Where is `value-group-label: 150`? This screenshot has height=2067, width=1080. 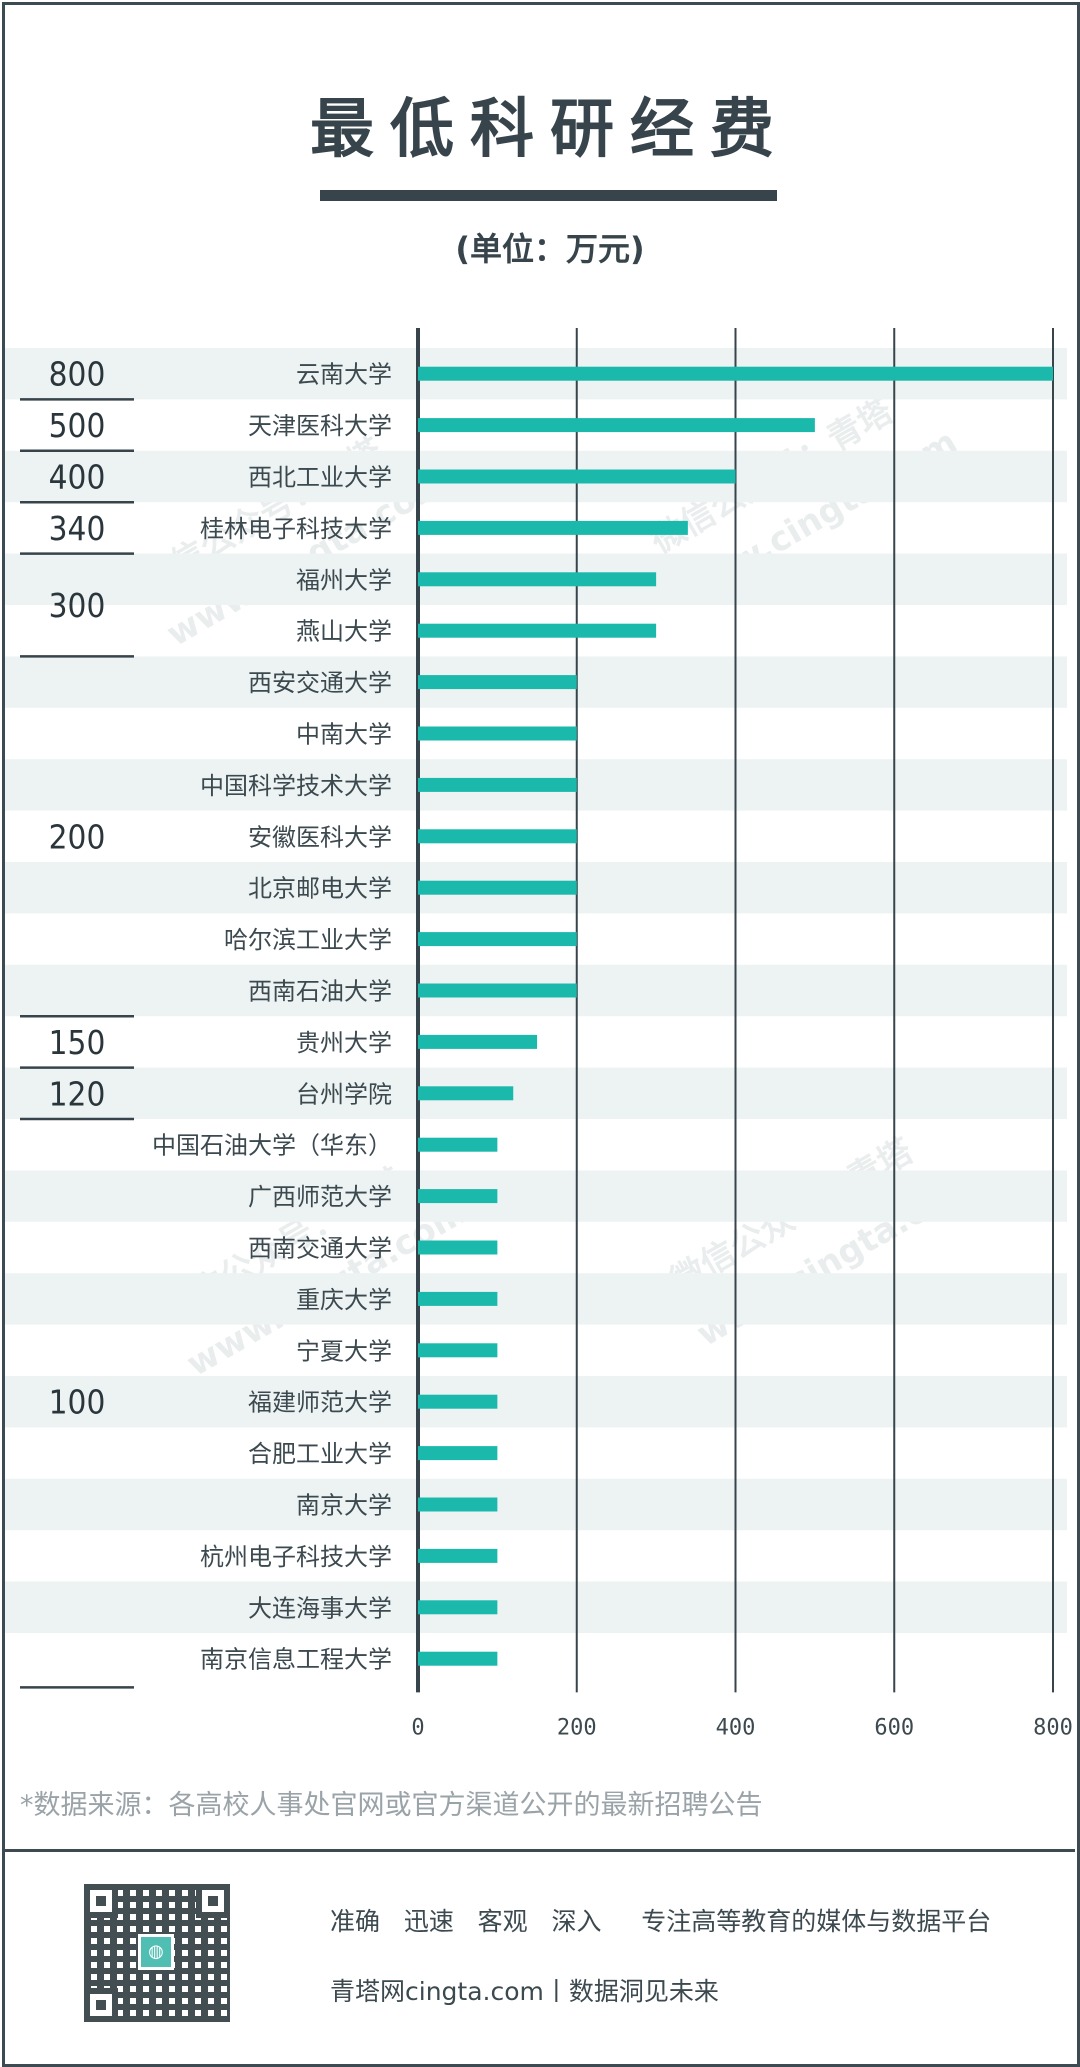
value-group-label: 150 is located at coordinates (77, 1042).